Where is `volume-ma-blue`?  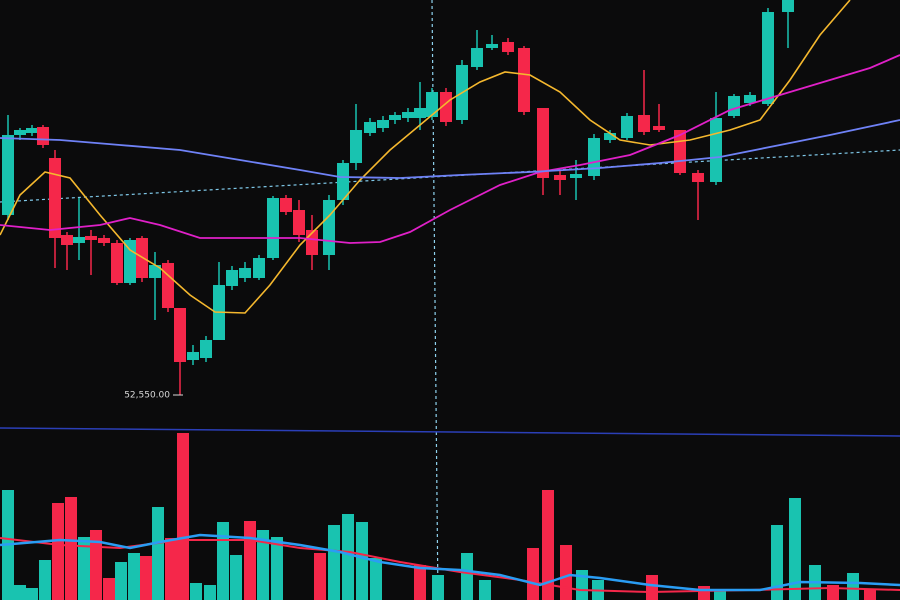 volume-ma-blue is located at coordinates (450, 562).